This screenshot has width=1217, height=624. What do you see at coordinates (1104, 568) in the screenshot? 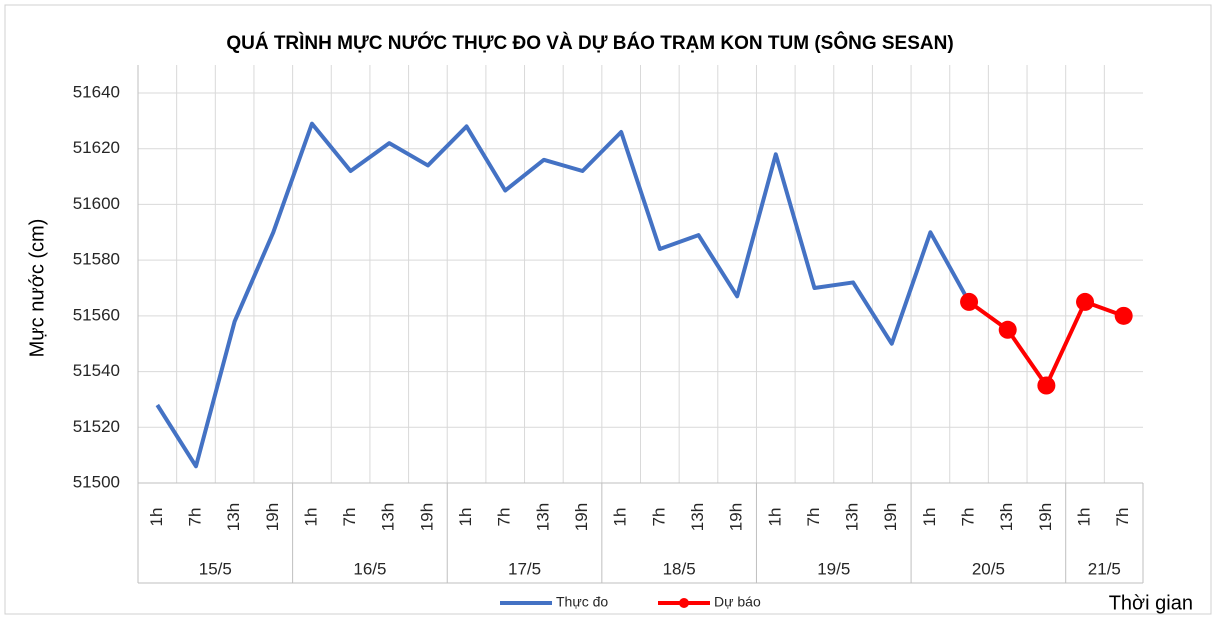
I see `group-label: 21/5` at bounding box center [1104, 568].